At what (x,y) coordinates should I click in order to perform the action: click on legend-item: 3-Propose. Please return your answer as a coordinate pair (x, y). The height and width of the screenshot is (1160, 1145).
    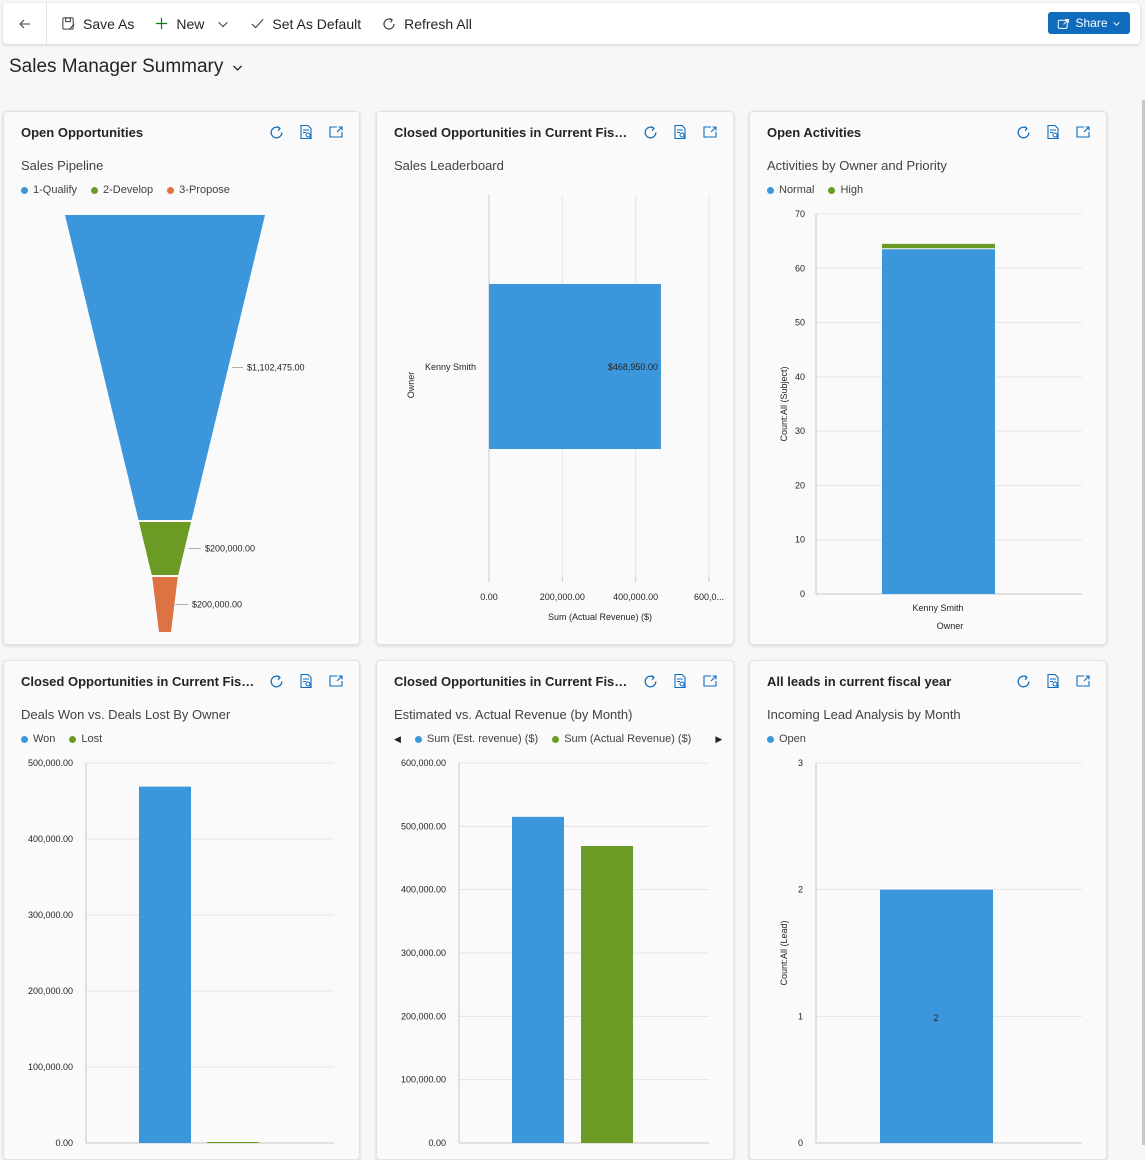
    Looking at the image, I should click on (198, 190).